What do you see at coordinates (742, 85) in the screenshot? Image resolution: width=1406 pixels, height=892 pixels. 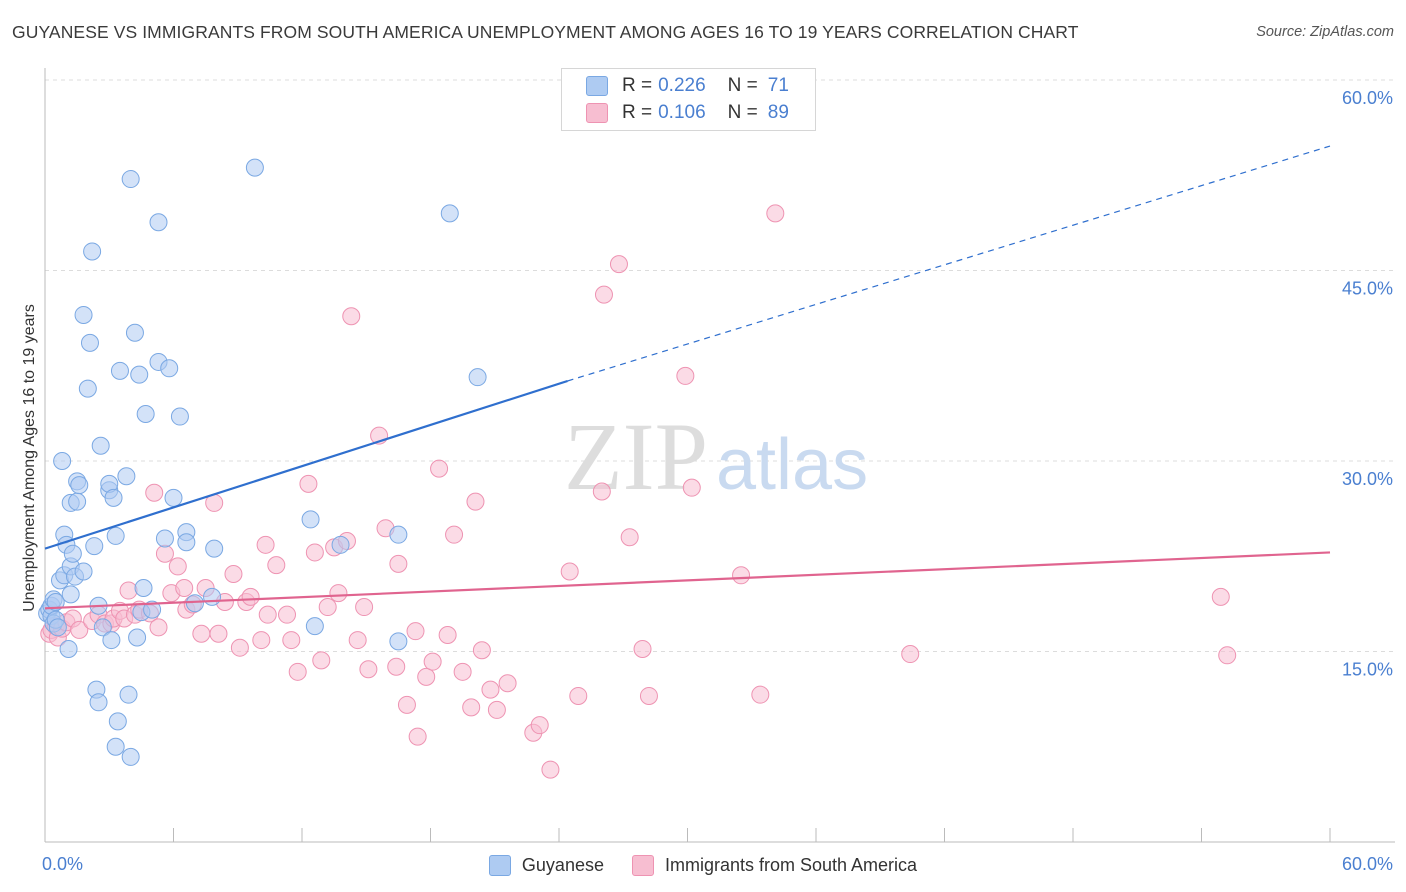 I see `legend-n-label: N =` at bounding box center [742, 85].